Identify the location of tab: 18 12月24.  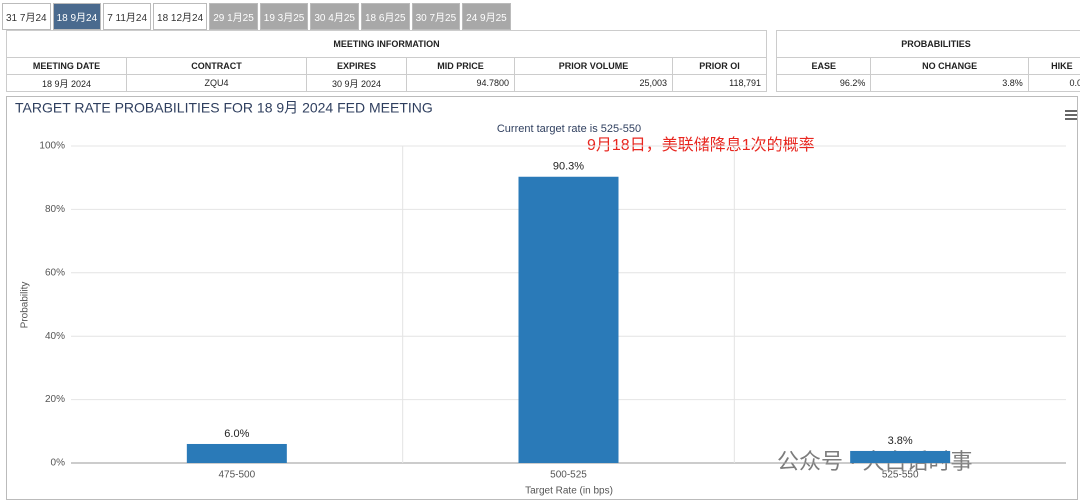
(180, 16).